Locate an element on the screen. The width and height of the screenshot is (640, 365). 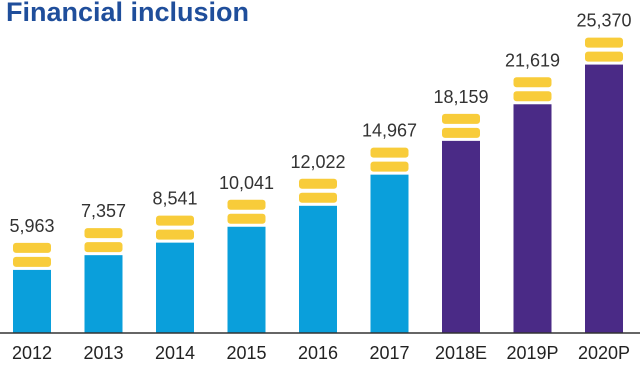
value-label-2017: 14,967 is located at coordinates (389, 131).